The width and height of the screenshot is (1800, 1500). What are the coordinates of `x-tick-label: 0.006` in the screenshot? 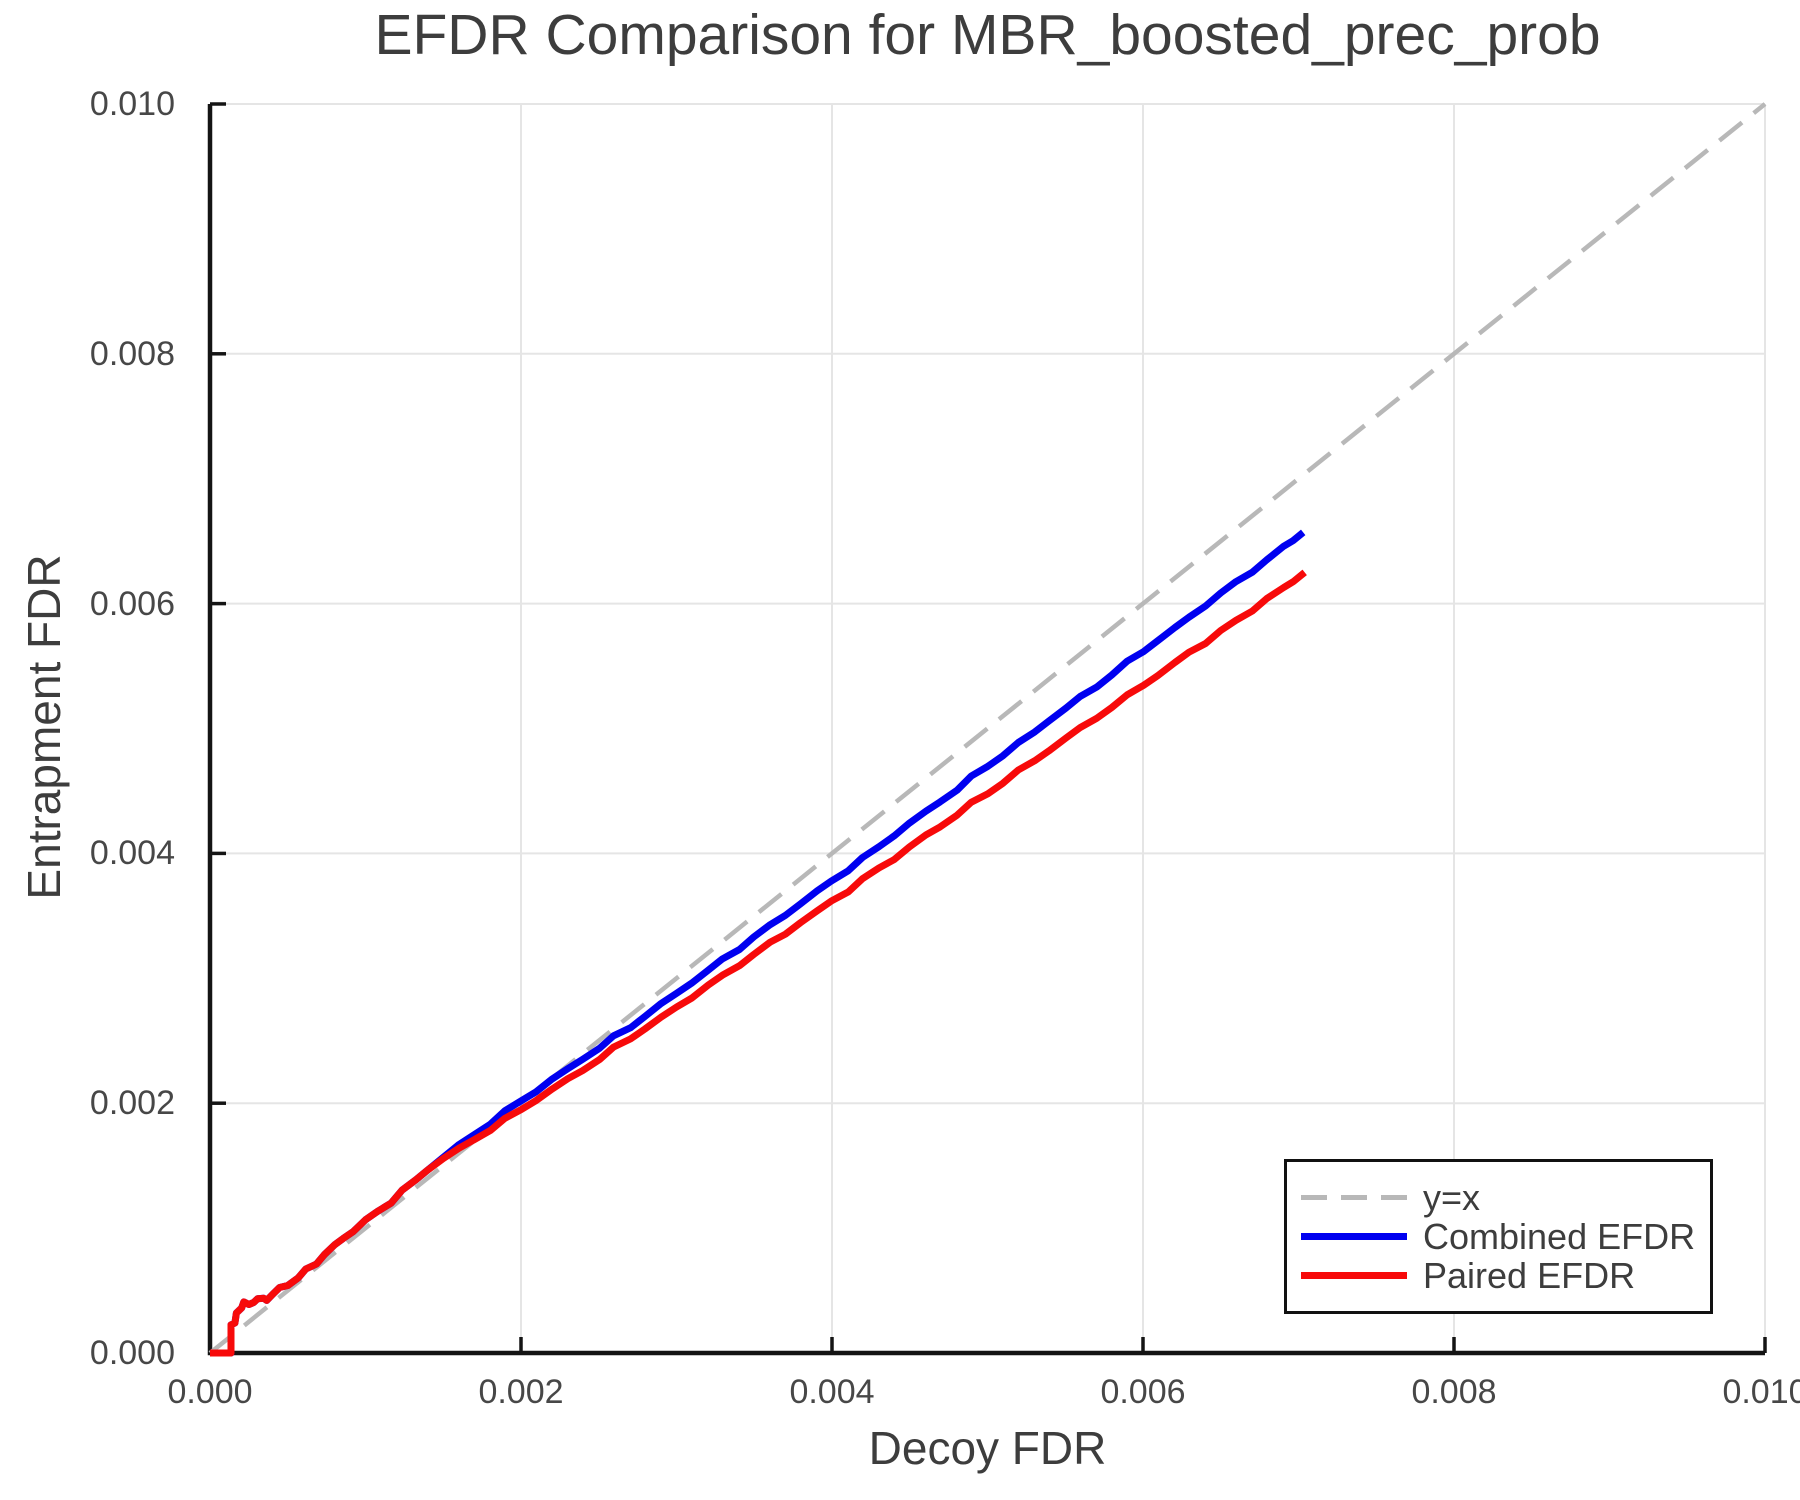 It's located at (1143, 1392).